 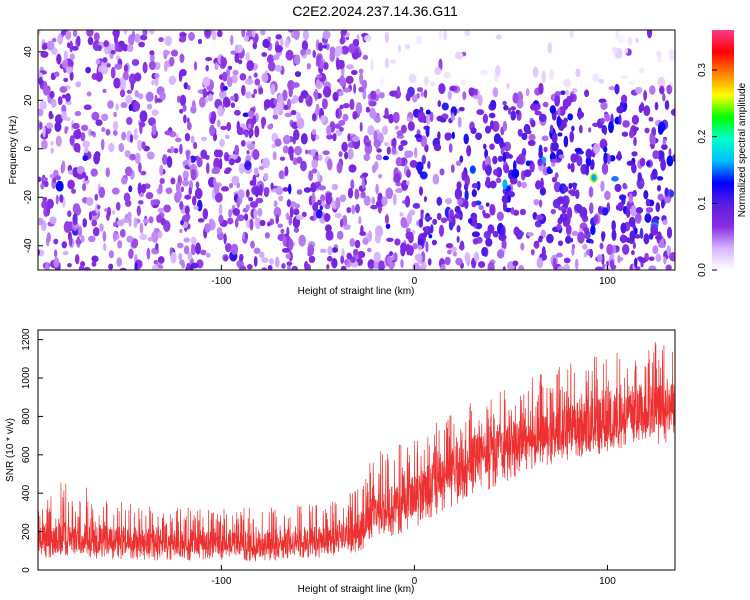 I want to click on spectrogram-x-ticks: -100 0 100, so click(x=413, y=276).